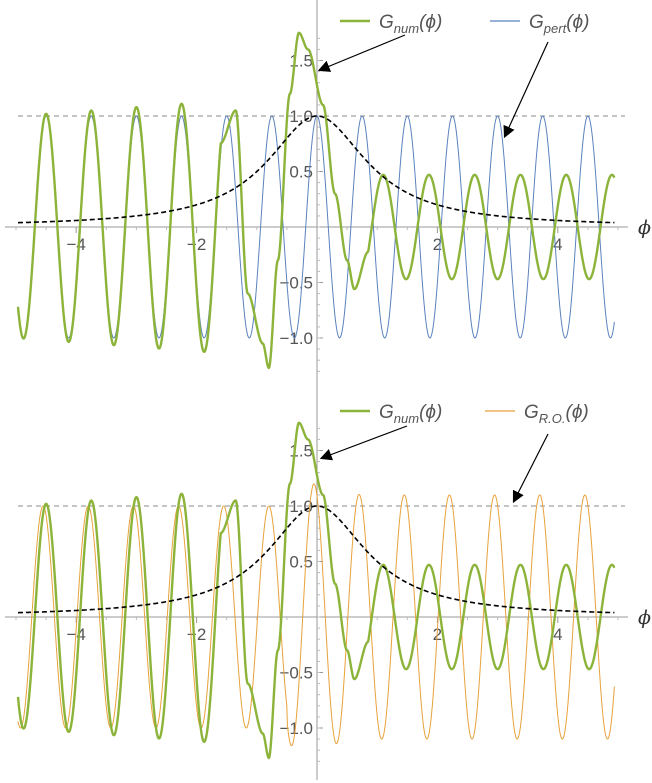 The height and width of the screenshot is (783, 652). What do you see at coordinates (437, 244) in the screenshot?
I see `x-tick-label: 2` at bounding box center [437, 244].